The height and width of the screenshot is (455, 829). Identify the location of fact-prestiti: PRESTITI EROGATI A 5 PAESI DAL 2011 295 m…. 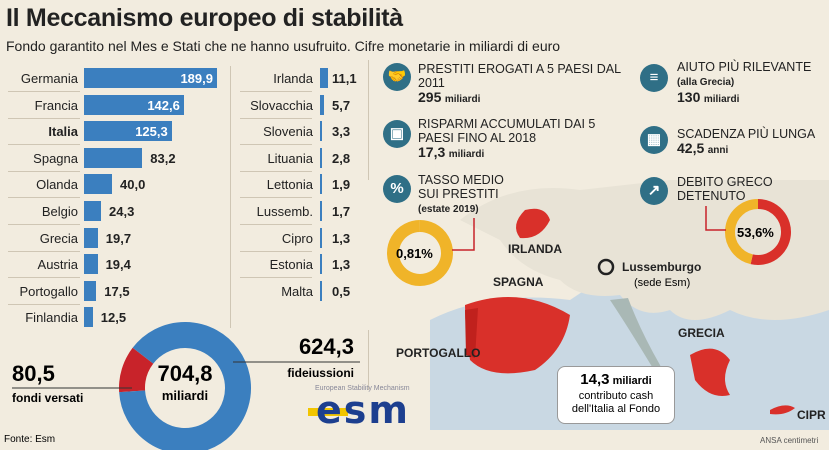
(519, 83).